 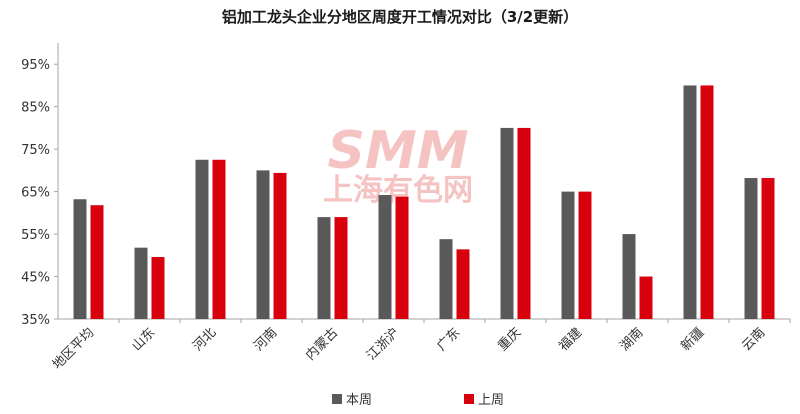 I want to click on x-category-label: 新疆, so click(x=693, y=340).